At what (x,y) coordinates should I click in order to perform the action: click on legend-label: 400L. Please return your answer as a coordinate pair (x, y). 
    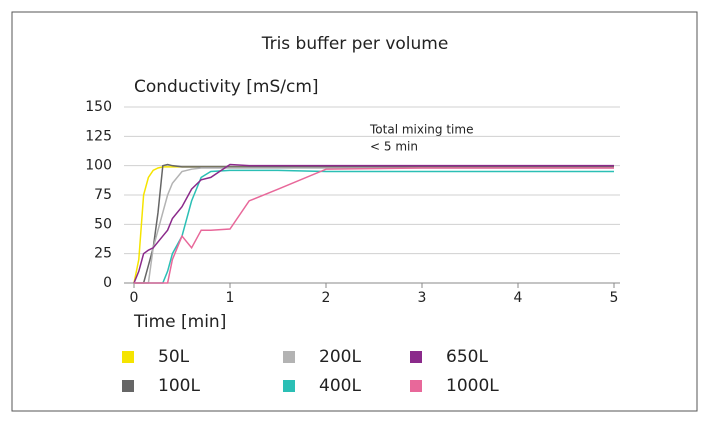
    Looking at the image, I should click on (340, 386).